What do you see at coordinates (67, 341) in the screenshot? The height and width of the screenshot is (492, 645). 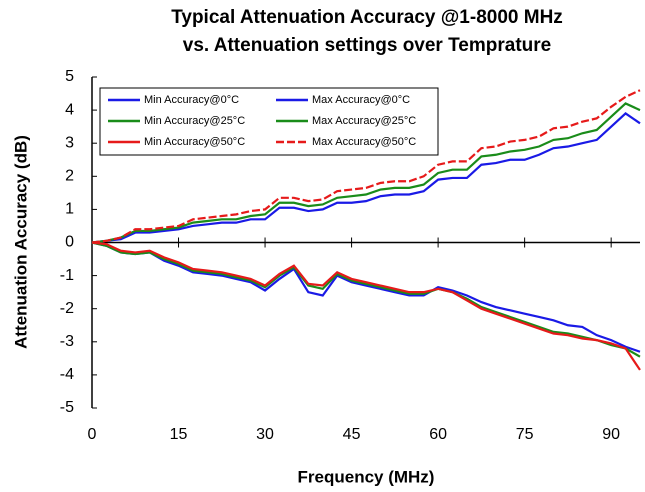 I see `y-tick-label: -3` at bounding box center [67, 341].